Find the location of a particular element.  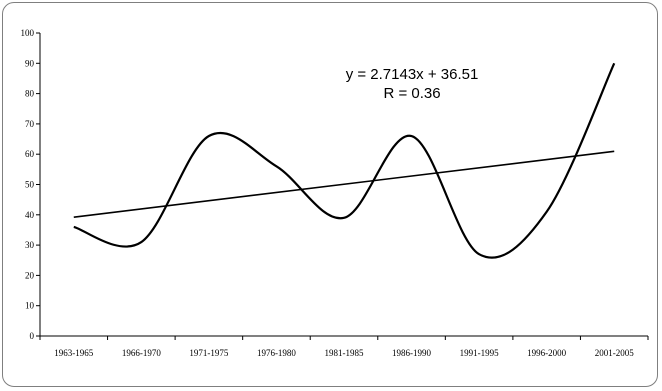

x-tick-label: 2001-2005 is located at coordinates (614, 353).